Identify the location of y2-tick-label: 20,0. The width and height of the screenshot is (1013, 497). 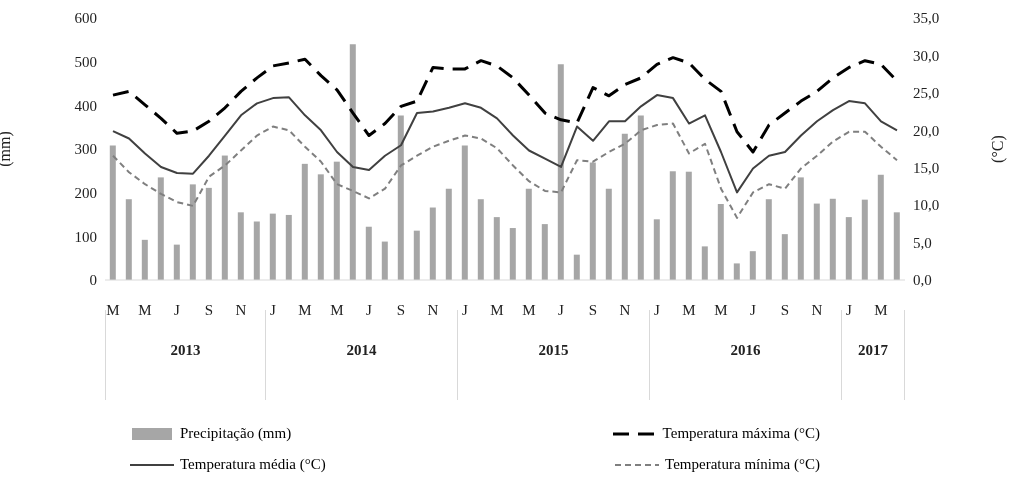
(926, 130).